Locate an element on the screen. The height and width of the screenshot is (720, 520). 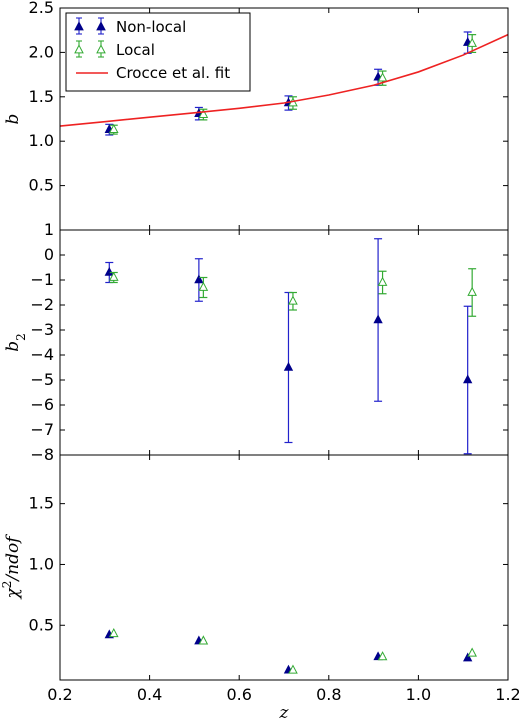
legend: Non-local Local Crocce et al. fit is located at coordinates (158, 52).